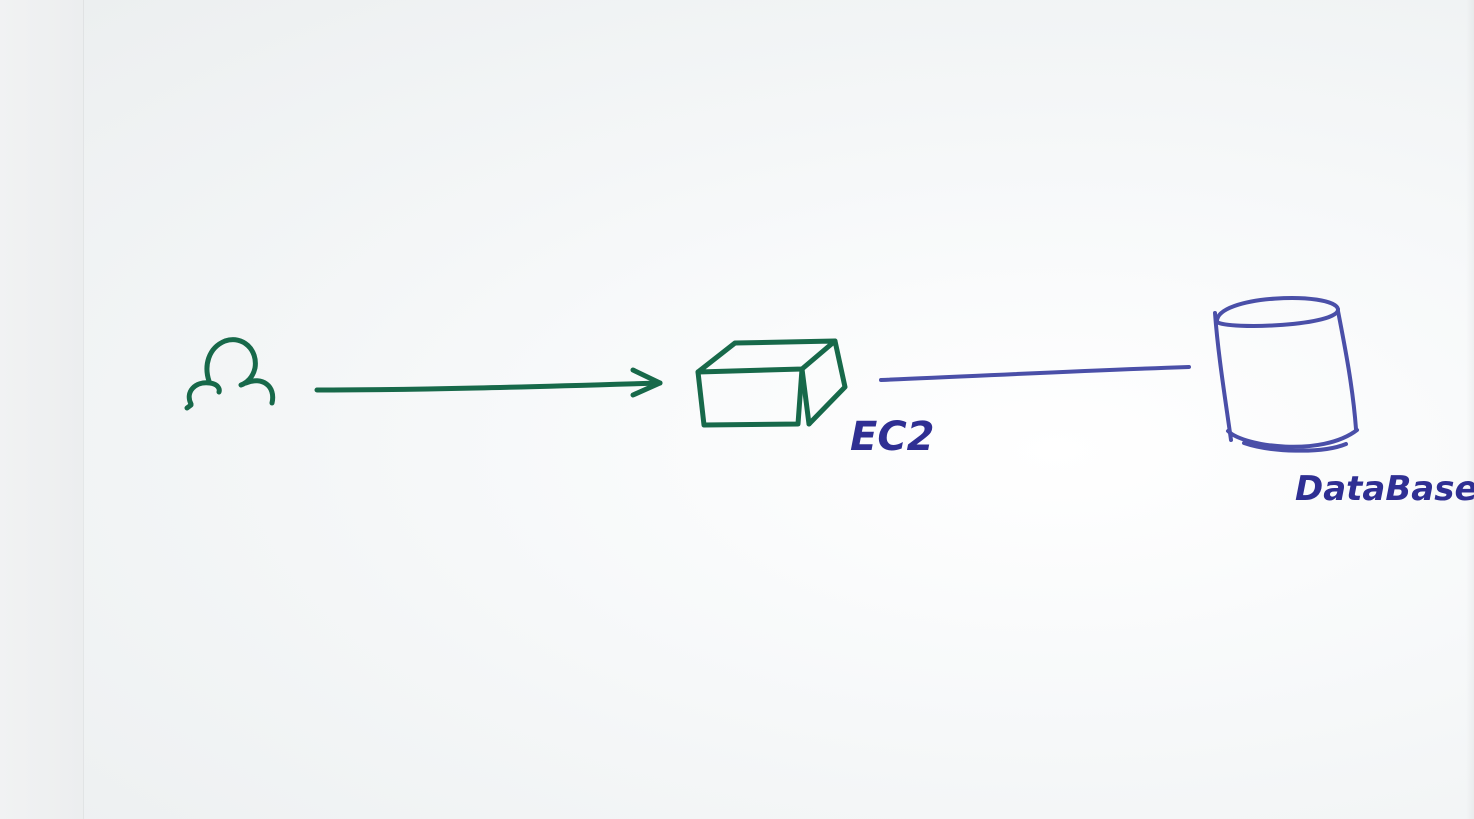 Image resolution: width=1474 pixels, height=819 pixels. I want to click on board-edge-shadow, so click(1470, 409).